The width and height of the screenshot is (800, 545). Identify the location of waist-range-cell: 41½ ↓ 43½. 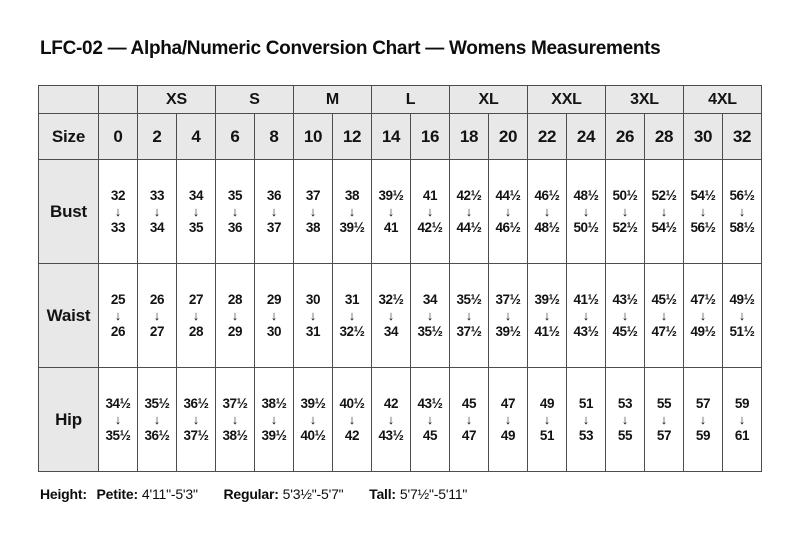
(586, 315).